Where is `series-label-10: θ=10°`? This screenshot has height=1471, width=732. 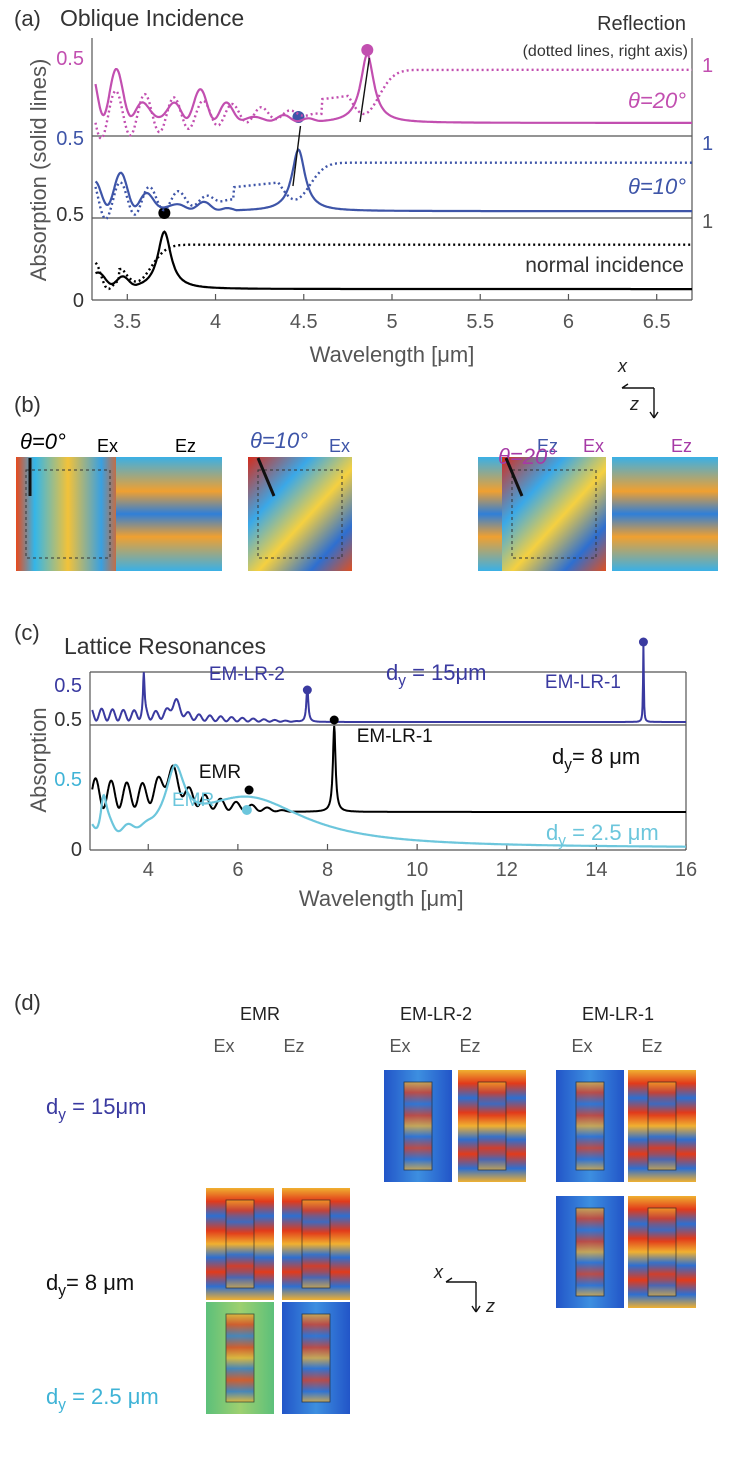
series-label-10: θ=10° is located at coordinates (657, 186).